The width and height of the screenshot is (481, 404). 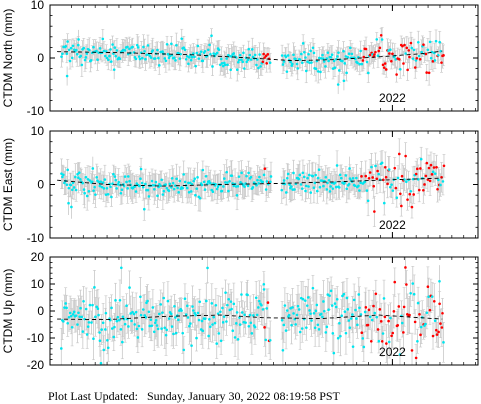 What do you see at coordinates (40, 185) in the screenshot?
I see `y-tick-label: 0` at bounding box center [40, 185].